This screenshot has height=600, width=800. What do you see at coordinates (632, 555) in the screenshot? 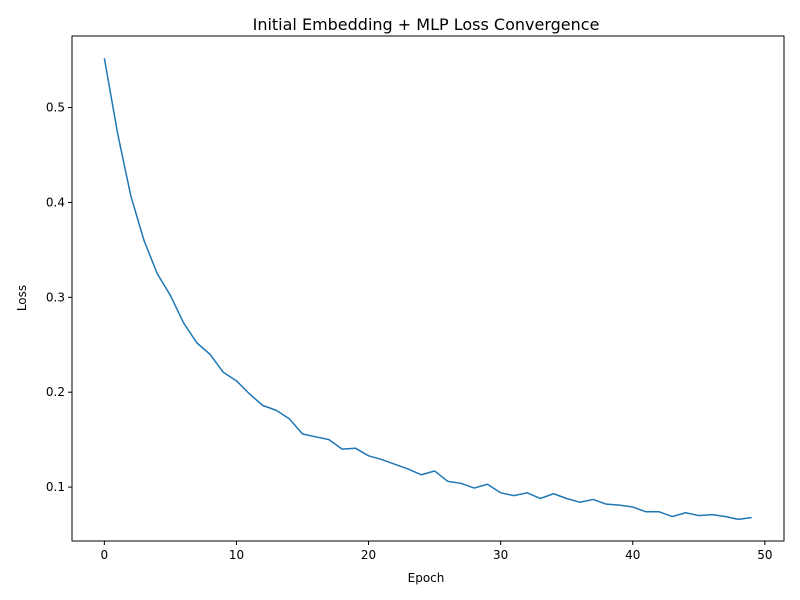
I see `x-tick-label: 40` at bounding box center [632, 555].